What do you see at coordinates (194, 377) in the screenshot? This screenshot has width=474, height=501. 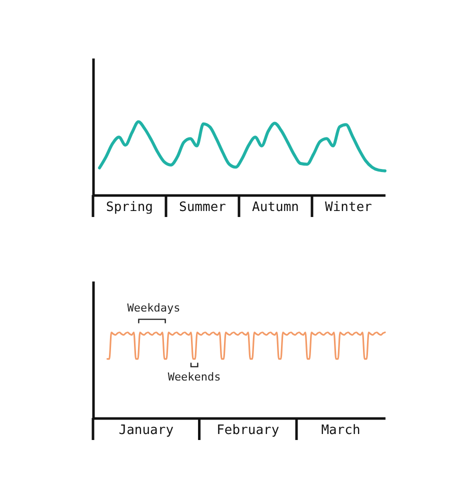 I see `annotation: Weekends` at bounding box center [194, 377].